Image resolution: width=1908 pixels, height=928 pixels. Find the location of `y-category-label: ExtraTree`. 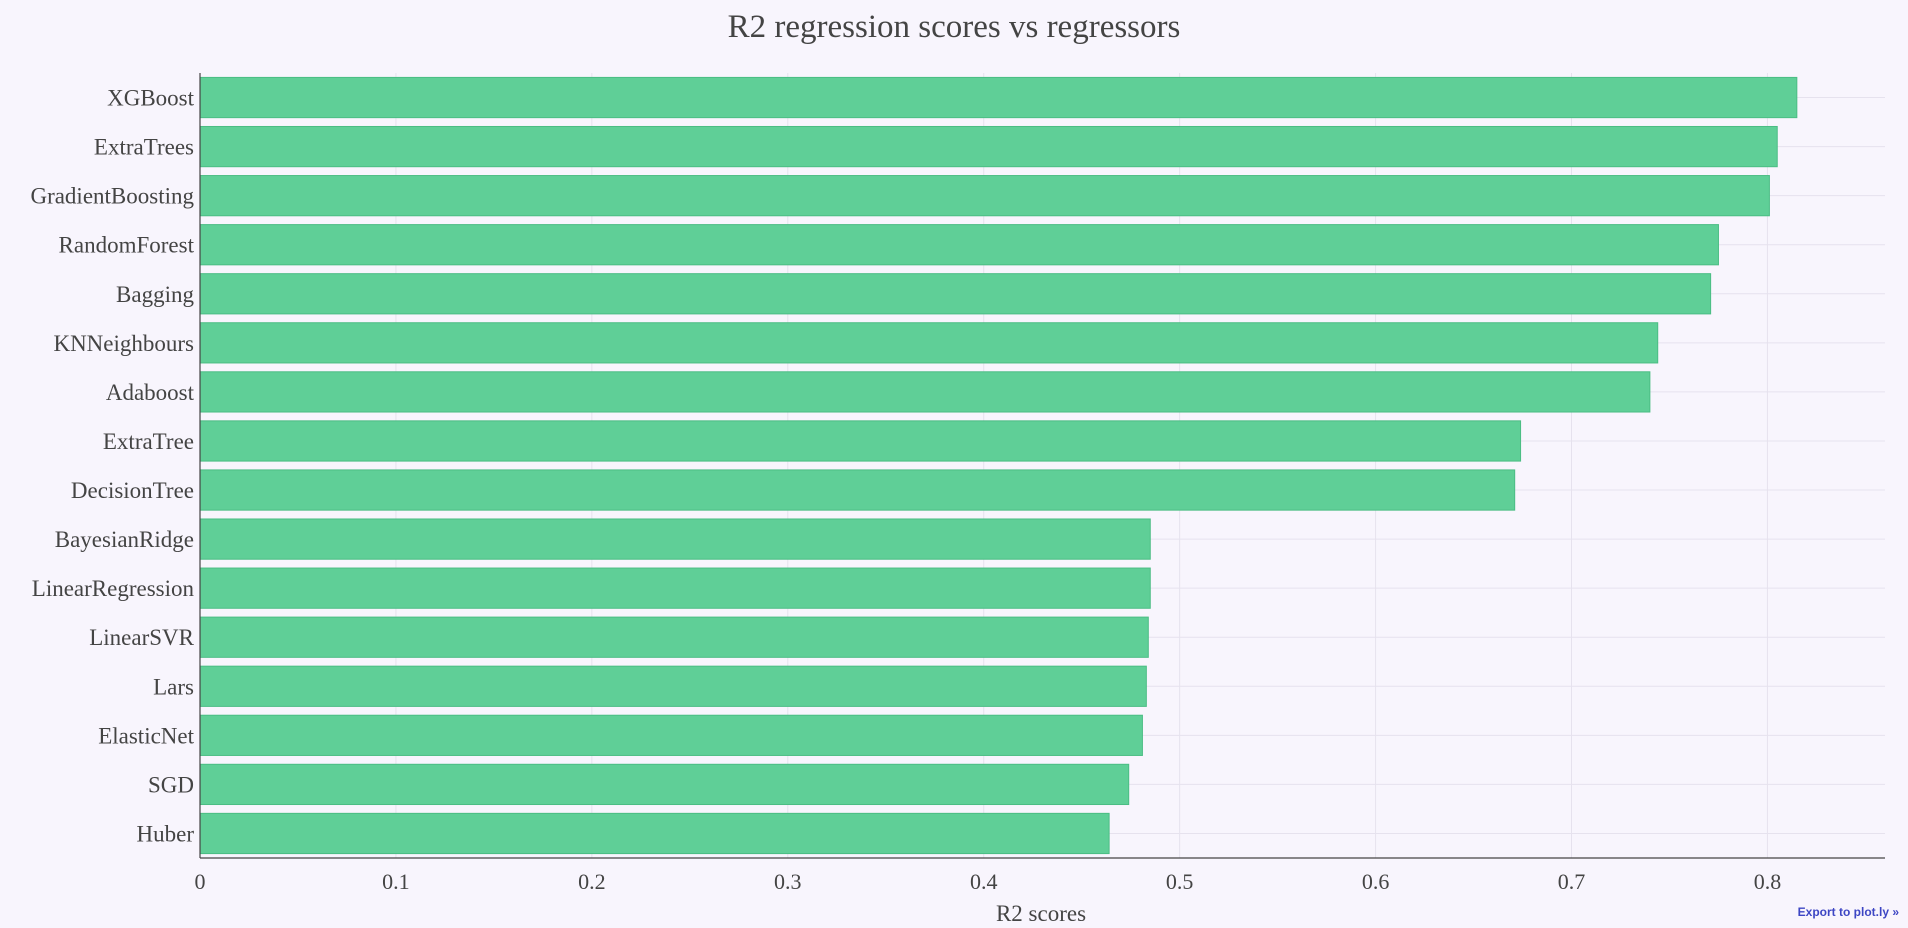

y-category-label: ExtraTree is located at coordinates (148, 441).